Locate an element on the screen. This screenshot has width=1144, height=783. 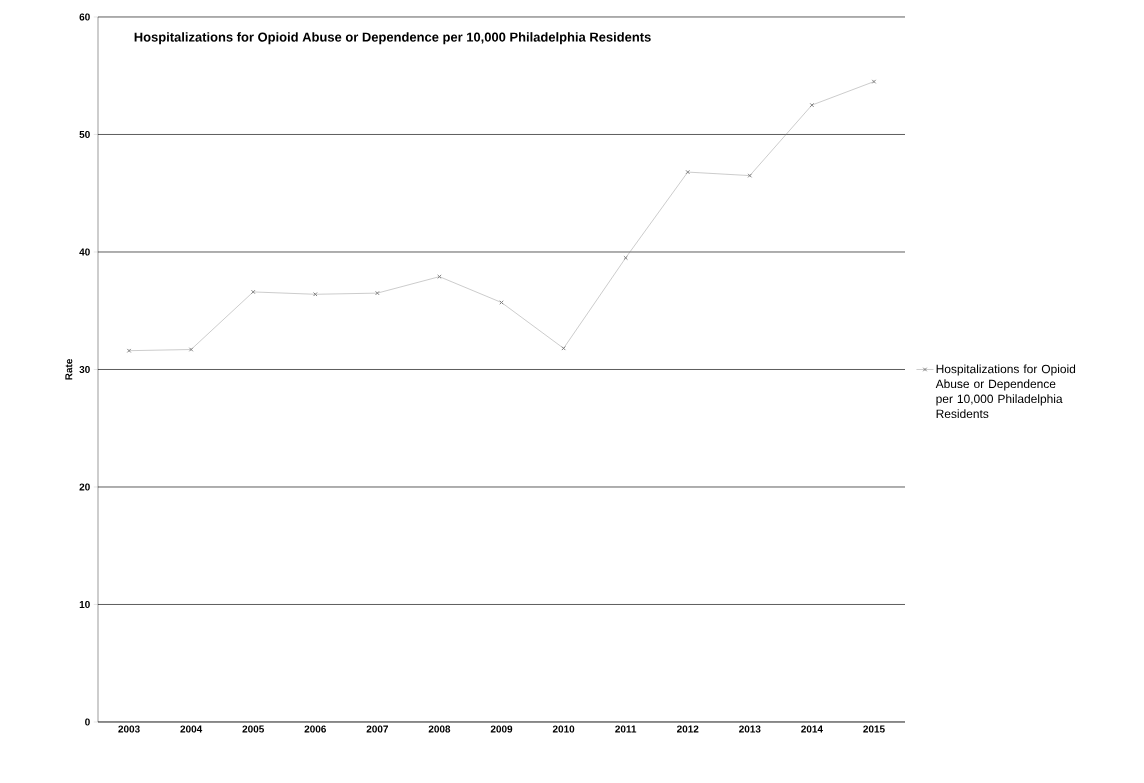
y-tick-label: 50 is located at coordinates (84, 134).